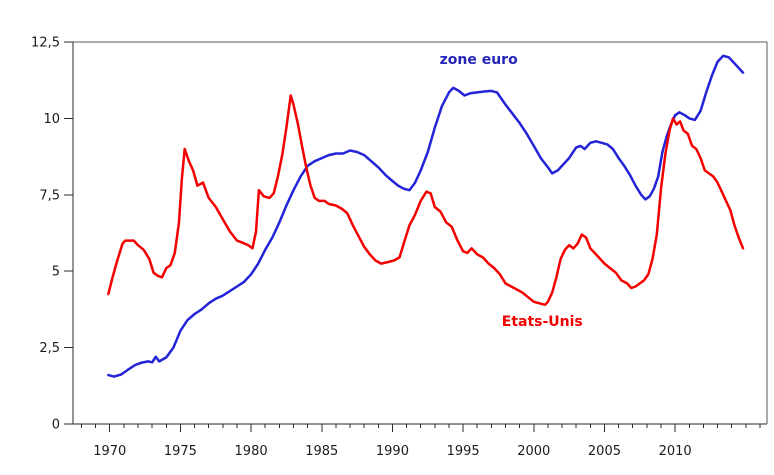 The height and width of the screenshot is (475, 774). Describe the element at coordinates (49, 195) in the screenshot. I see `y-tick-label: 7,5` at that location.